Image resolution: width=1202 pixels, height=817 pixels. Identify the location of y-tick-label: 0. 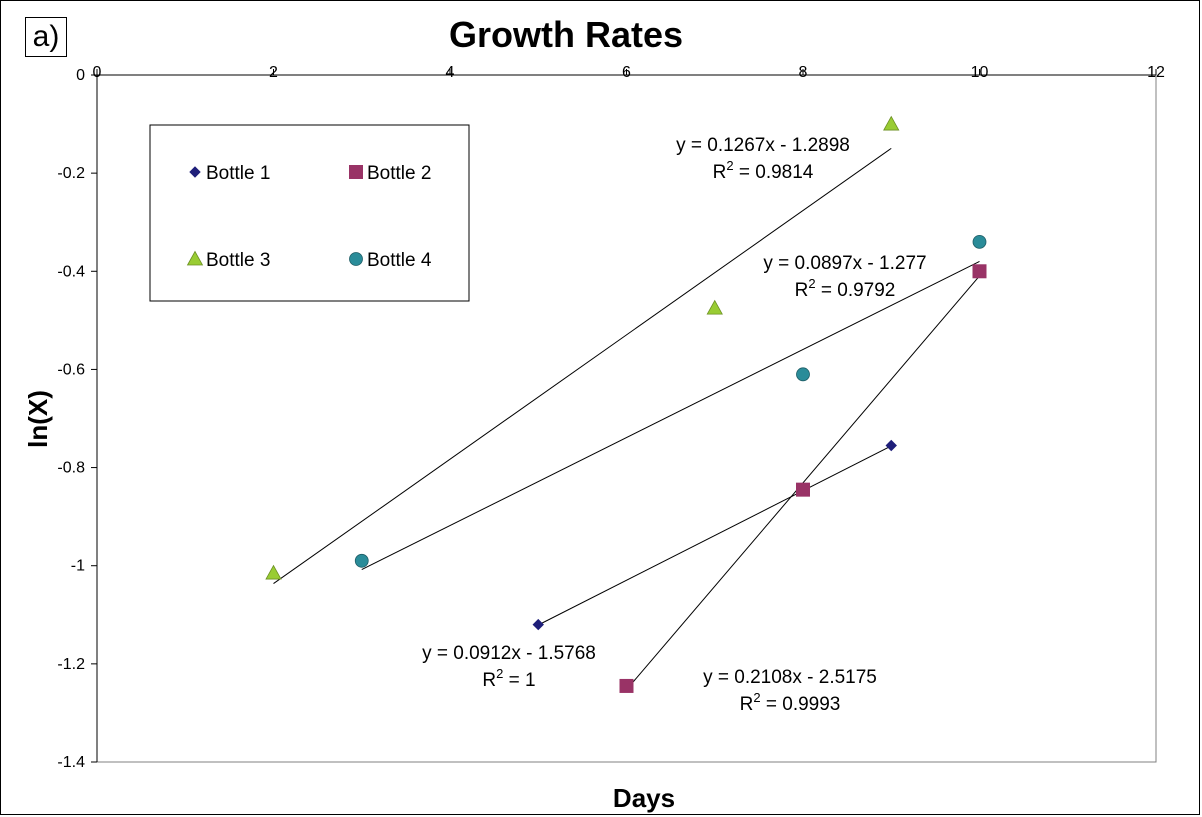
(80, 75).